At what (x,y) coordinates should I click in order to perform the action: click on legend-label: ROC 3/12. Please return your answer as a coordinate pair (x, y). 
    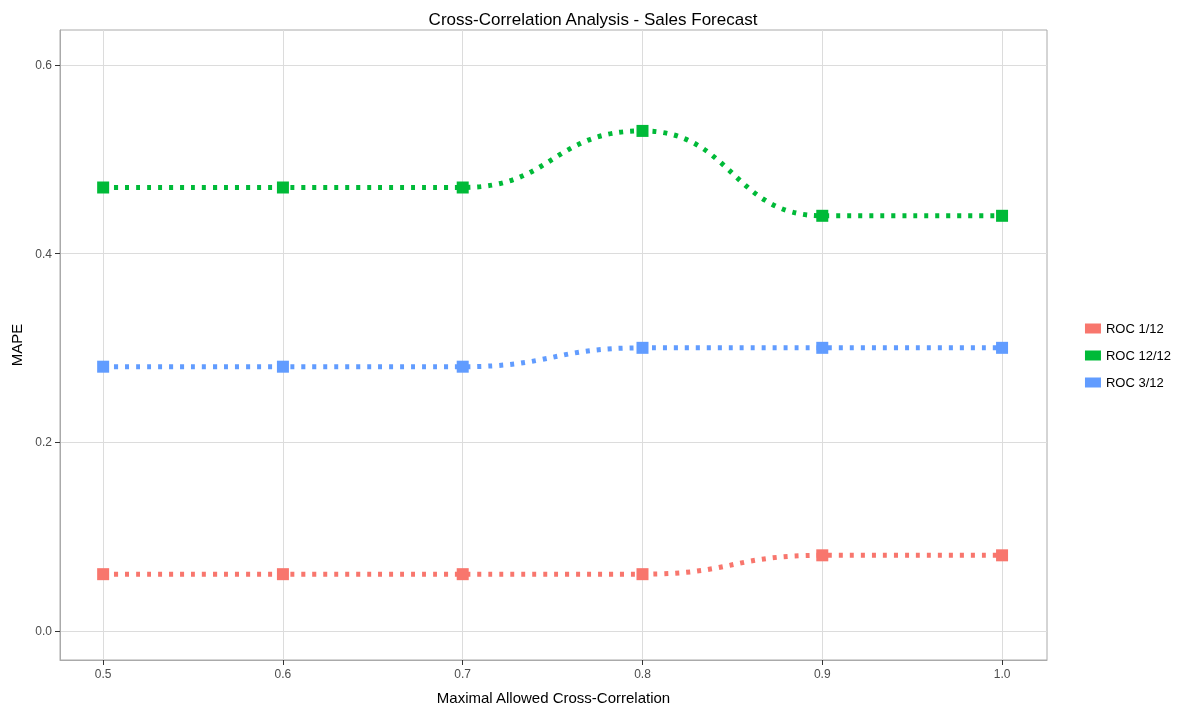
    Looking at the image, I should click on (1134, 382).